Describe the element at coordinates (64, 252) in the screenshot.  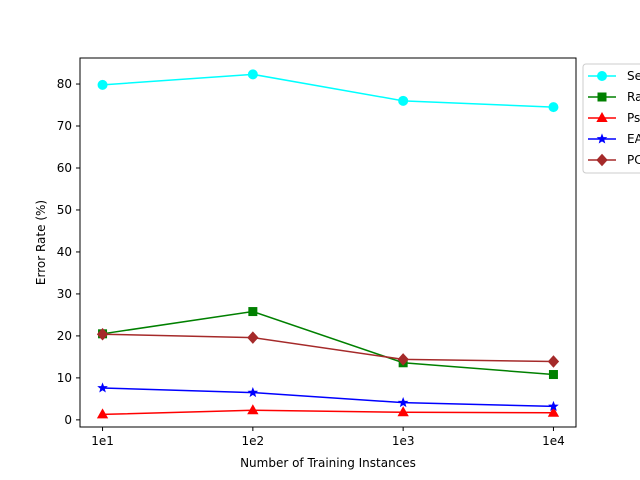
I see `y-tick-label: 40` at that location.